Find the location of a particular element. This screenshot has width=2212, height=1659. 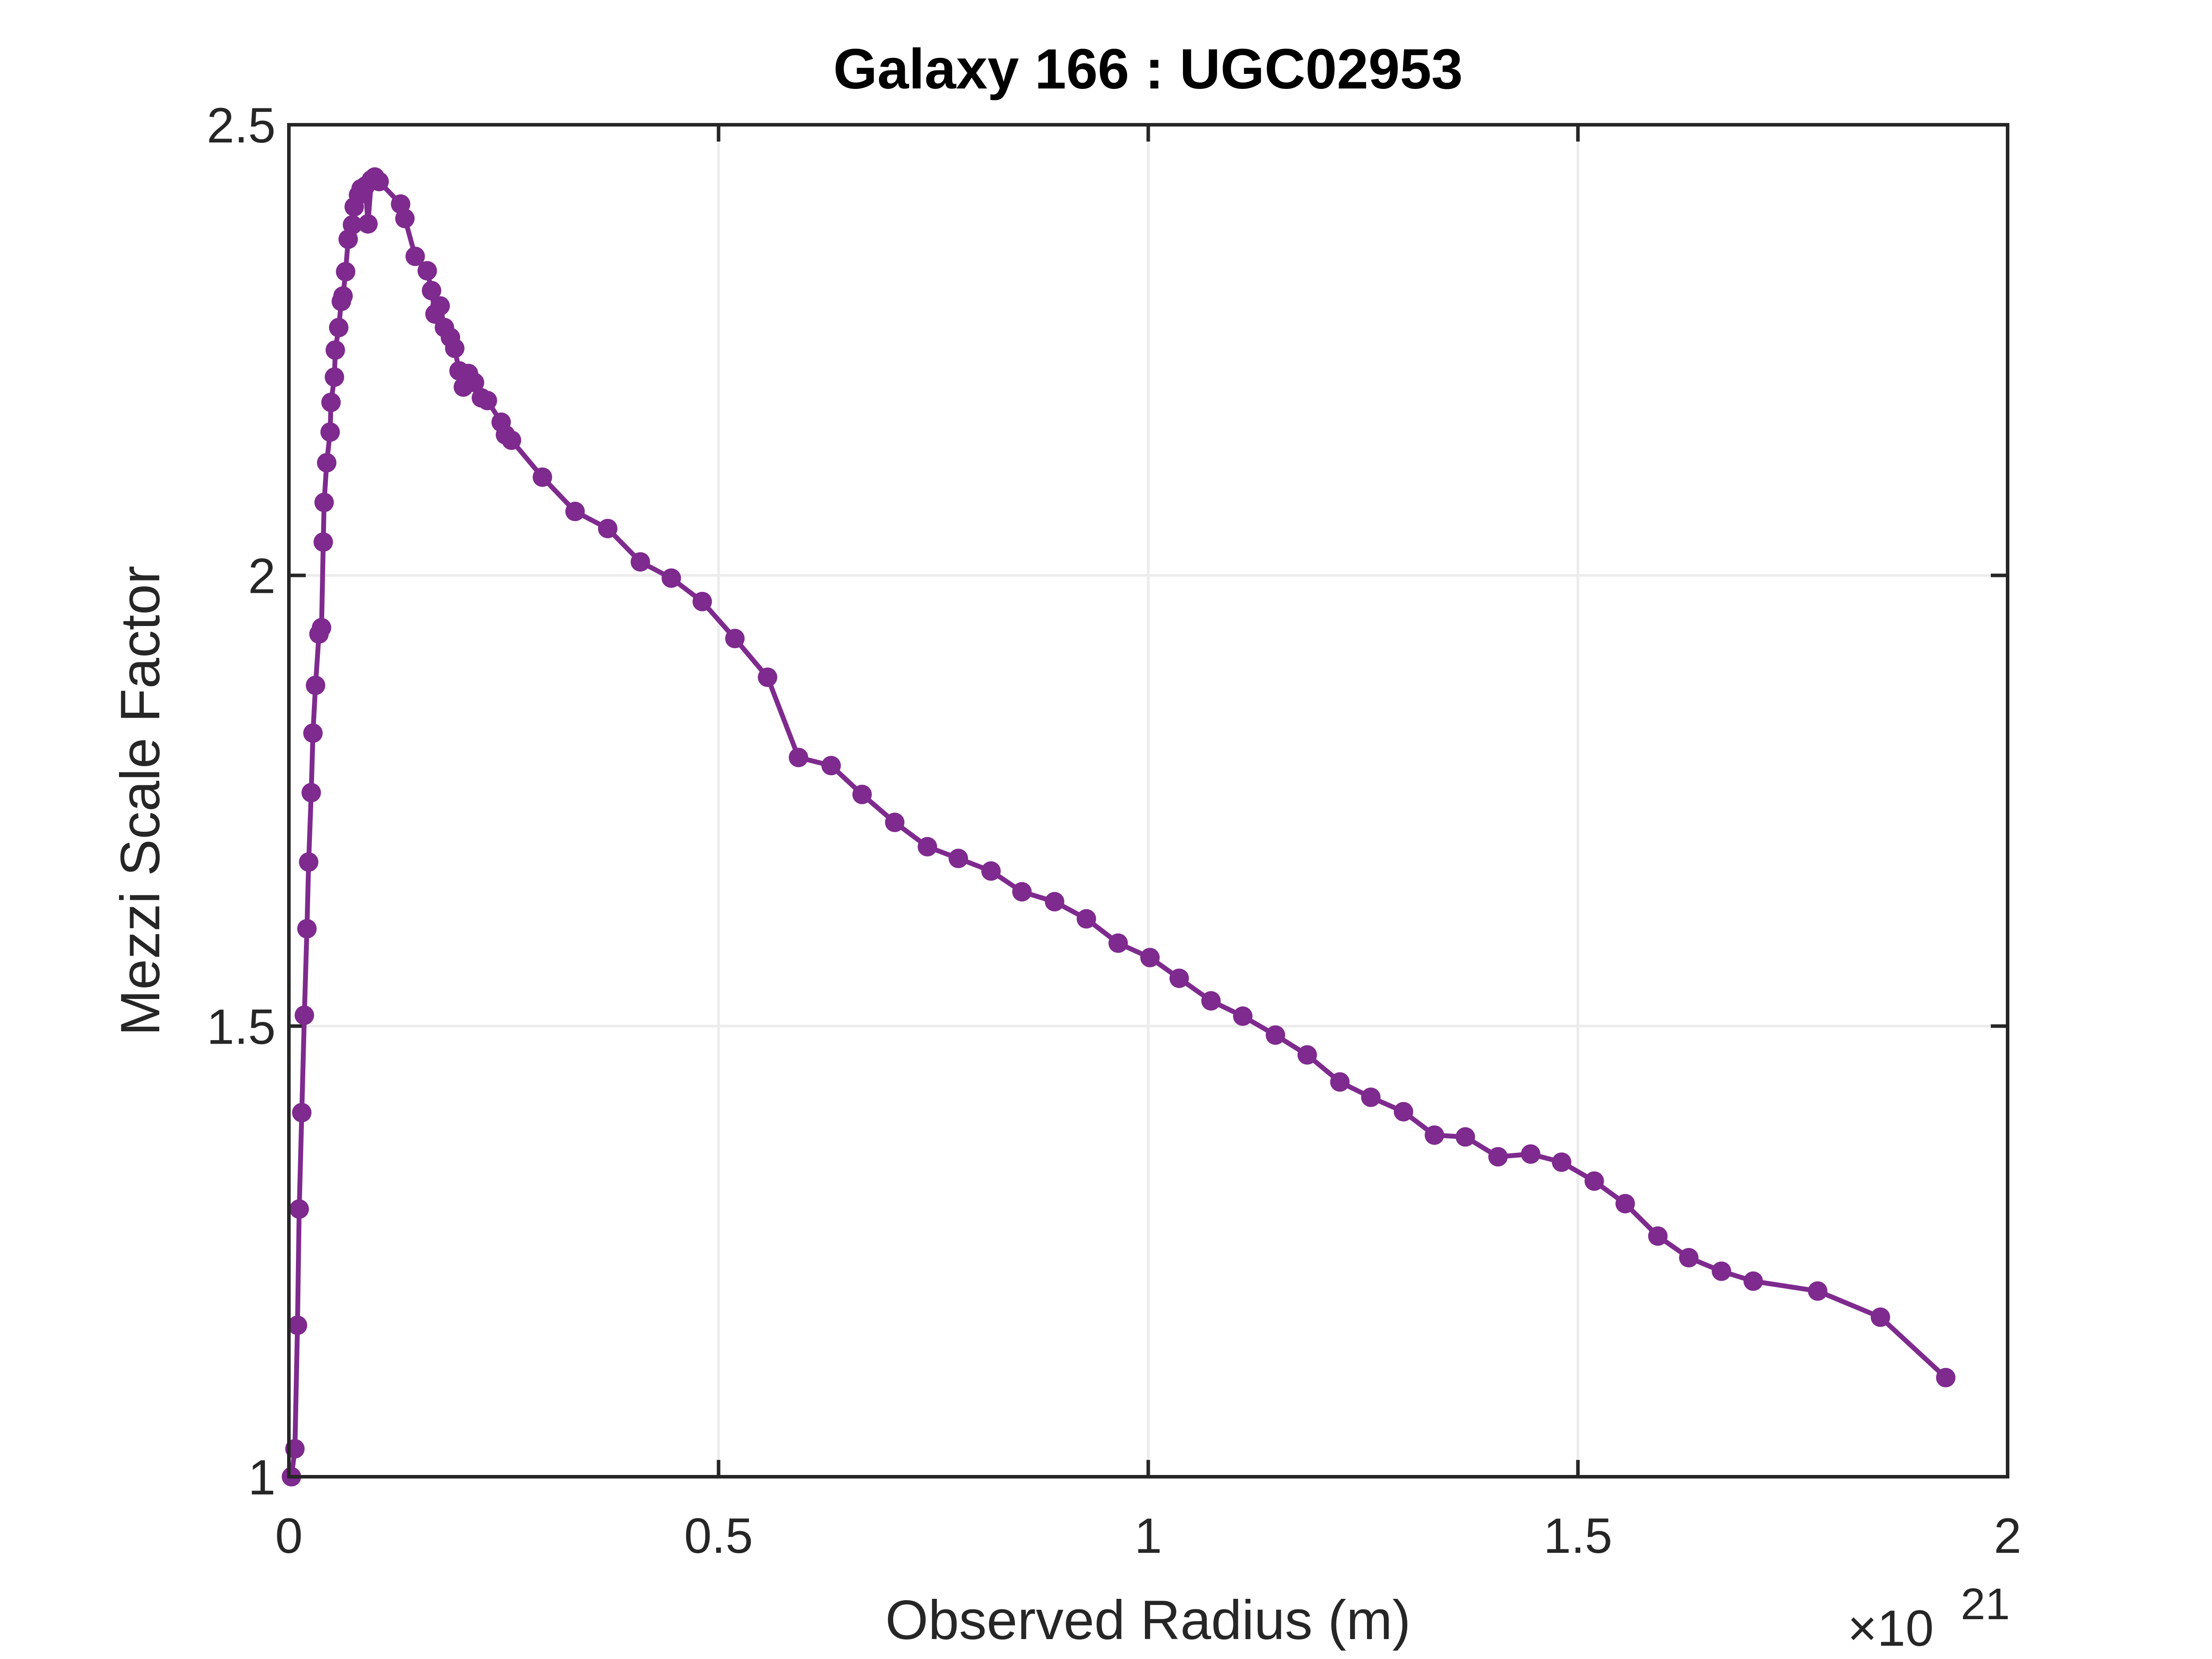

x-multiplier-exponent: 21 is located at coordinates (1985, 1604).